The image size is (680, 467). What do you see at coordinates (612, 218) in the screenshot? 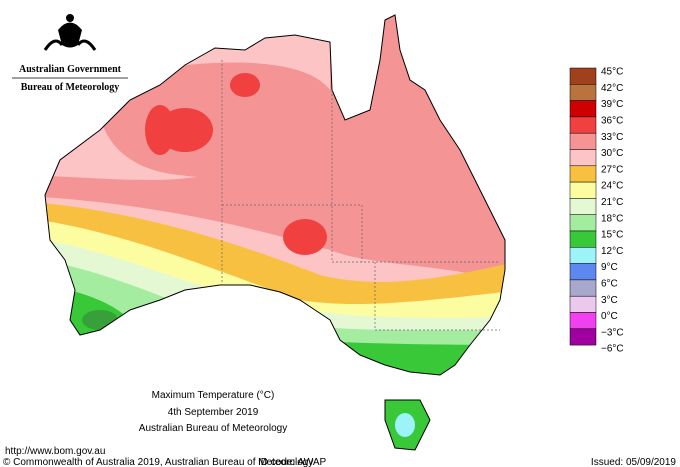
I see `legend-label: 18°C` at bounding box center [612, 218].